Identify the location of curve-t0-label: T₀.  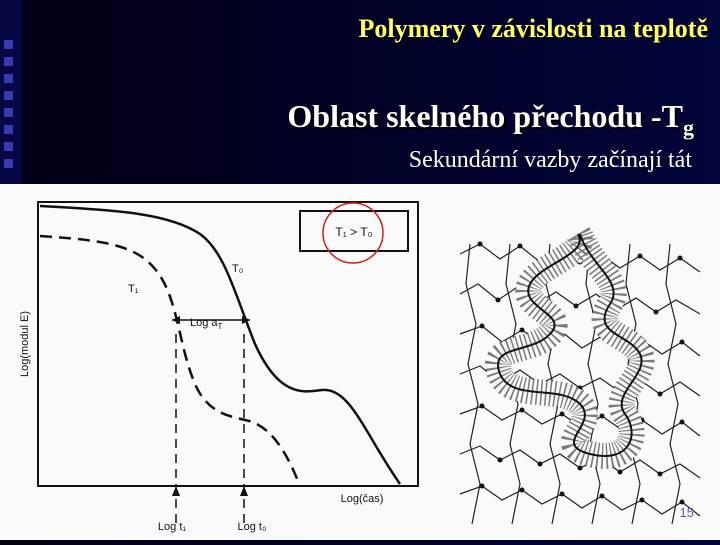
(237, 269).